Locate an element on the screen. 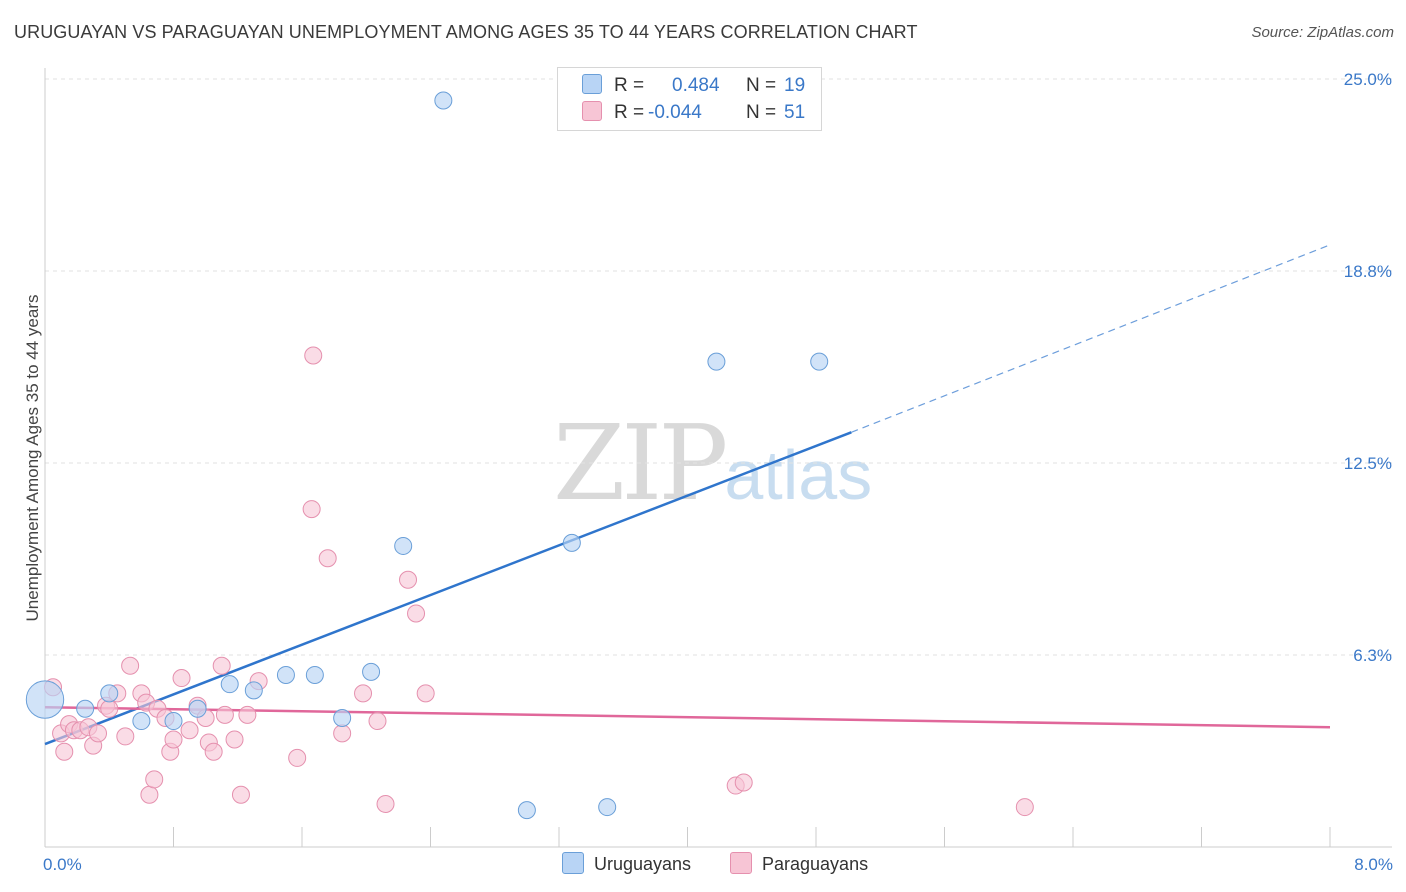 The image size is (1406, 892). legend-swatch-uruguayans is located at coordinates (592, 84).